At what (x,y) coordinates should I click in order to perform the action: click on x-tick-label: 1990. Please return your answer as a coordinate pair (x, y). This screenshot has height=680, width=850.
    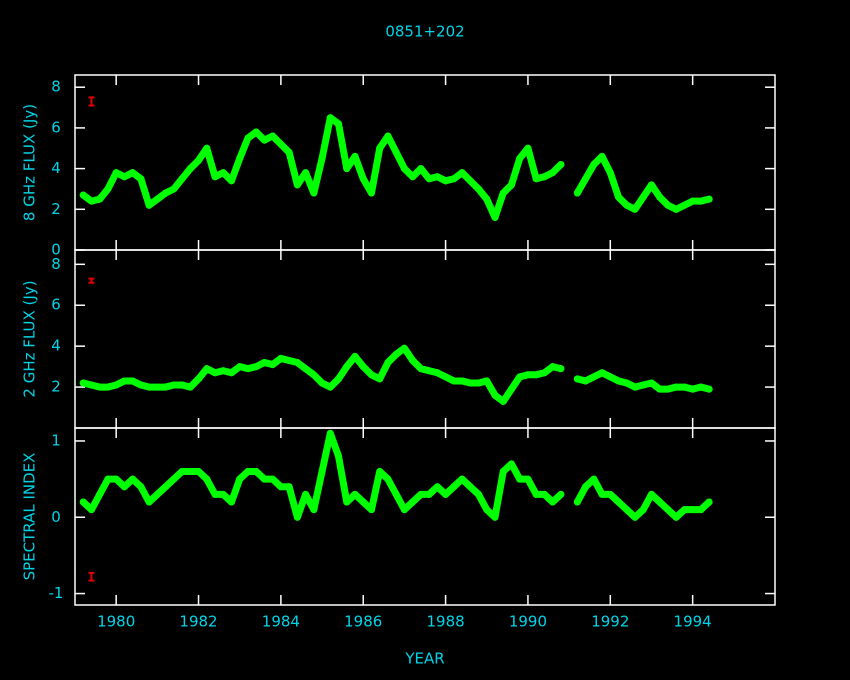
    Looking at the image, I should click on (528, 622).